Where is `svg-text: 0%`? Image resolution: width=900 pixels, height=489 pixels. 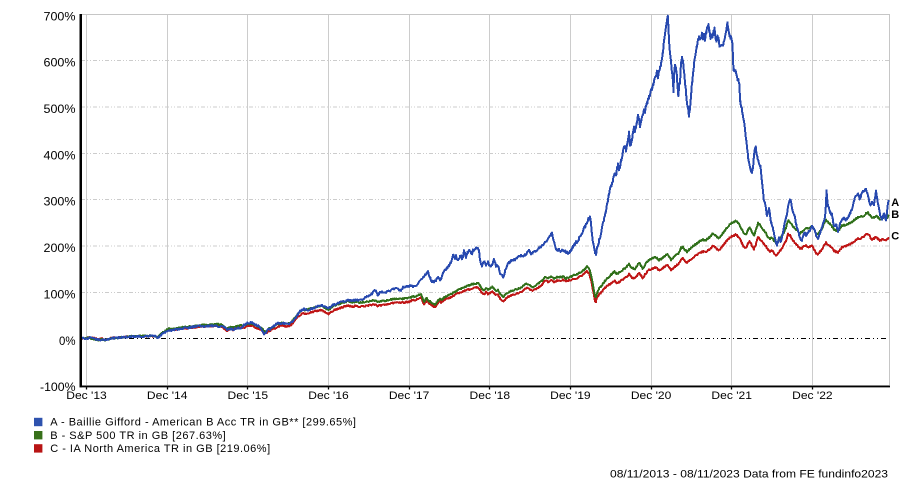
svg-text: 0% is located at coordinates (67, 341).